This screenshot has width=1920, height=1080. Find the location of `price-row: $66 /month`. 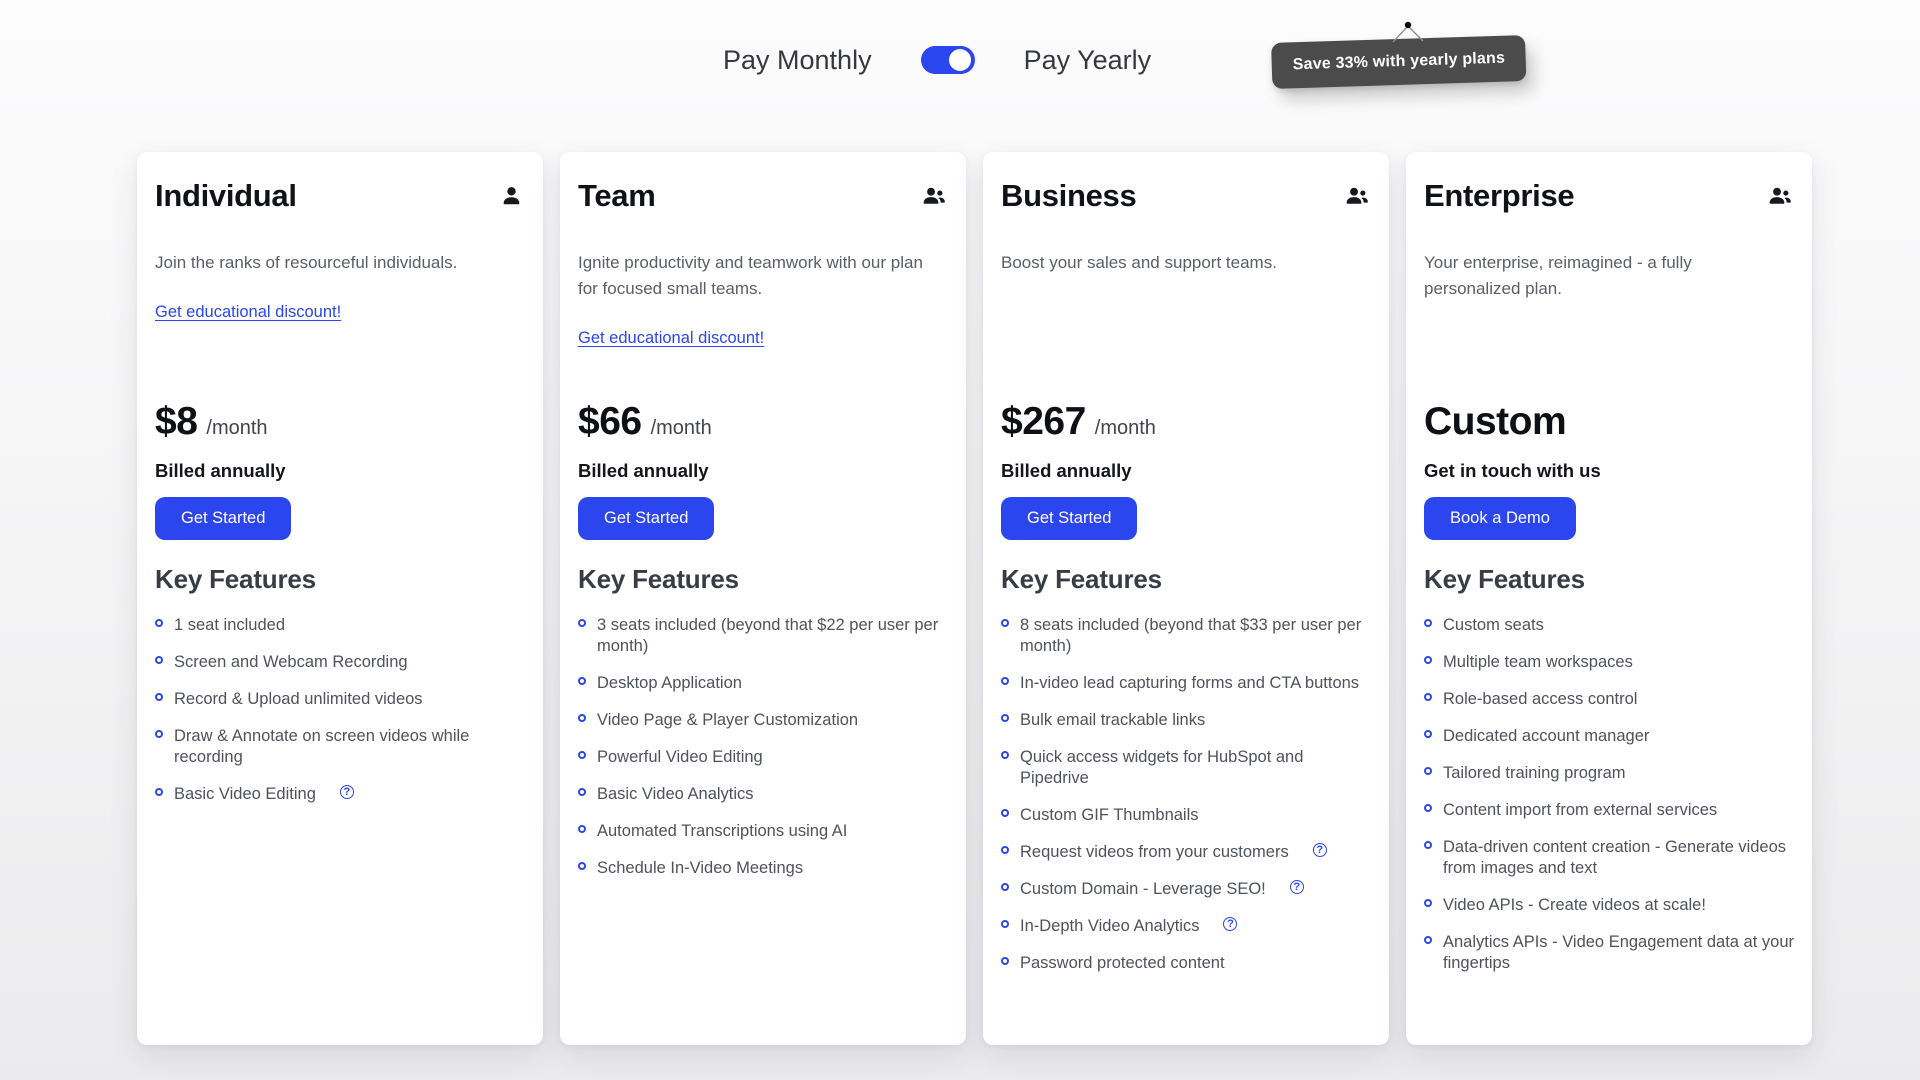

price-row: $66 /month is located at coordinates (645, 422).